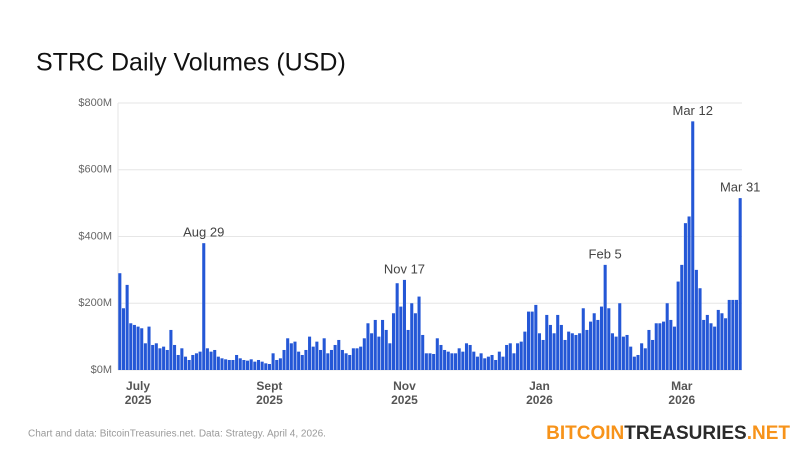 The image size is (800, 450). What do you see at coordinates (101, 370) in the screenshot?
I see `y-tick-label: $0M` at bounding box center [101, 370].